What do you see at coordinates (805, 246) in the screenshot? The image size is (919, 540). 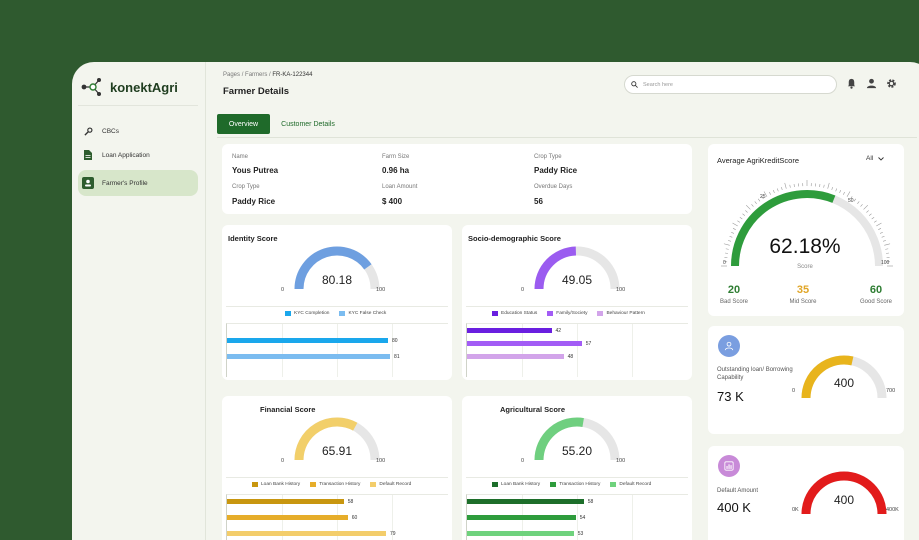 I see `average-score-value: 62.18%` at bounding box center [805, 246].